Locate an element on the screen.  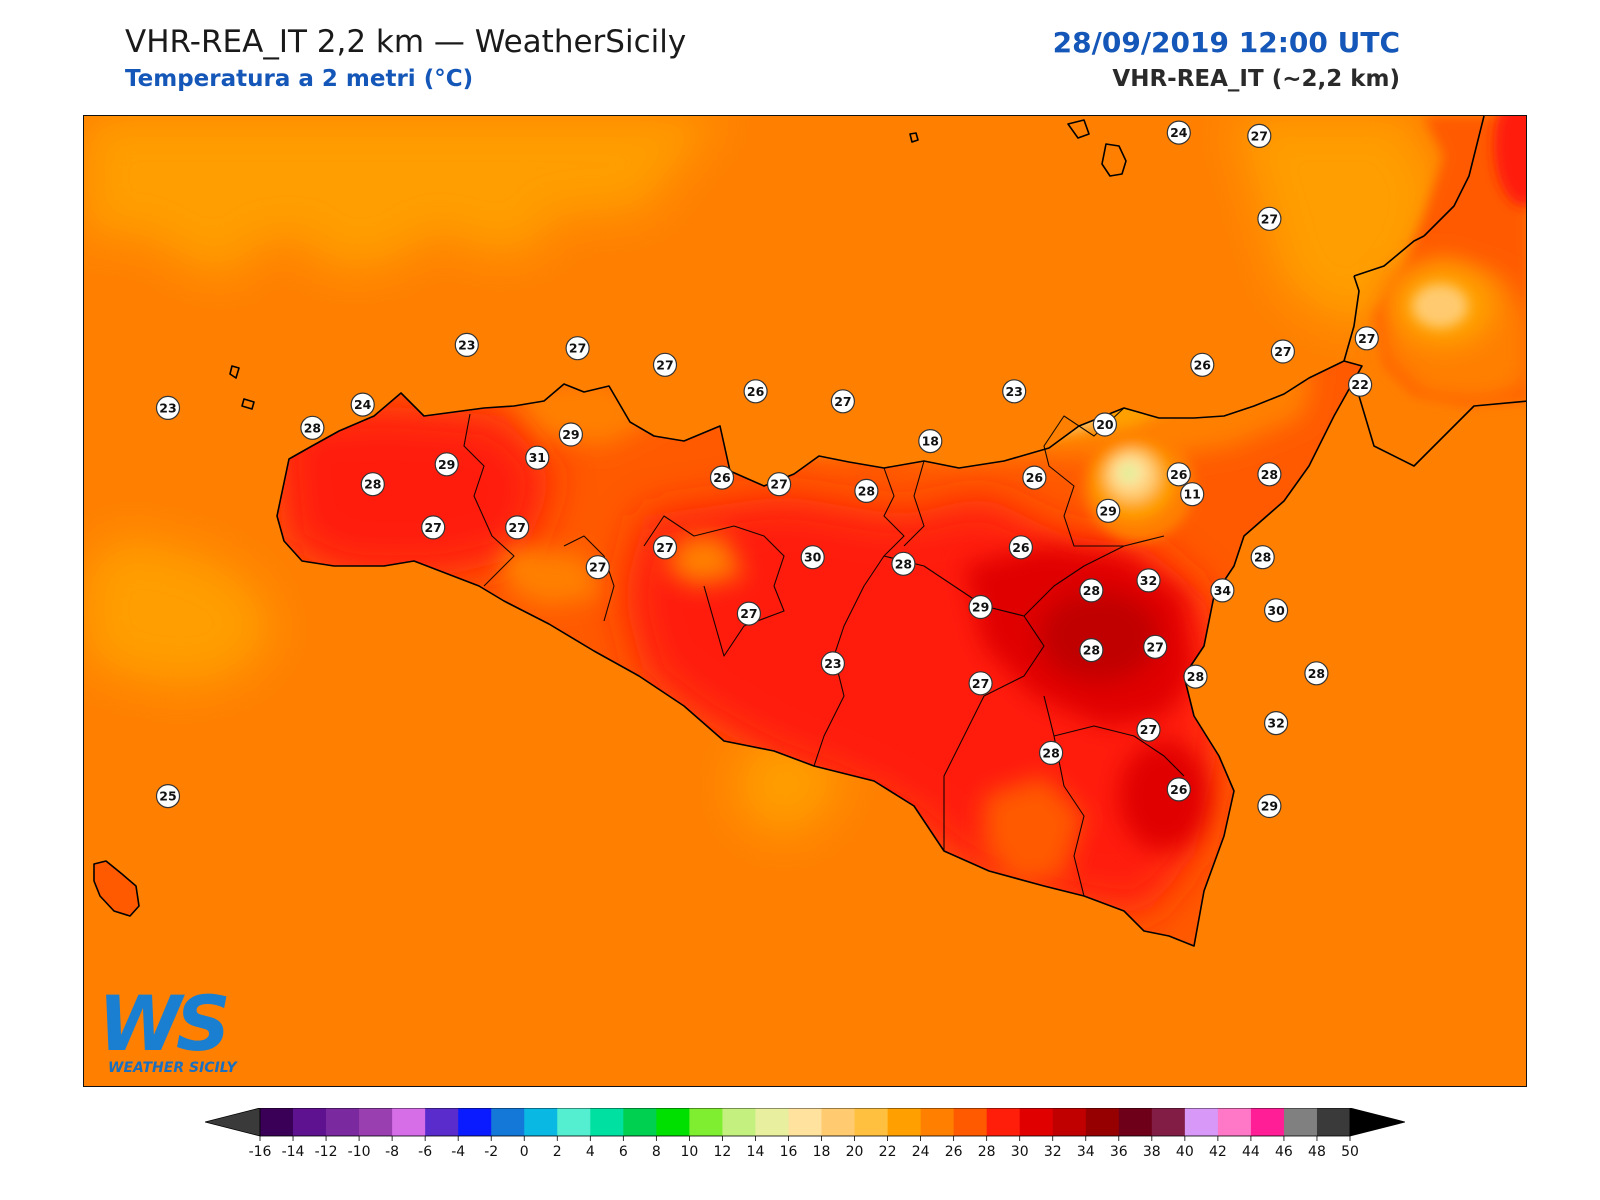
station-value: 18 is located at coordinates (930, 441).